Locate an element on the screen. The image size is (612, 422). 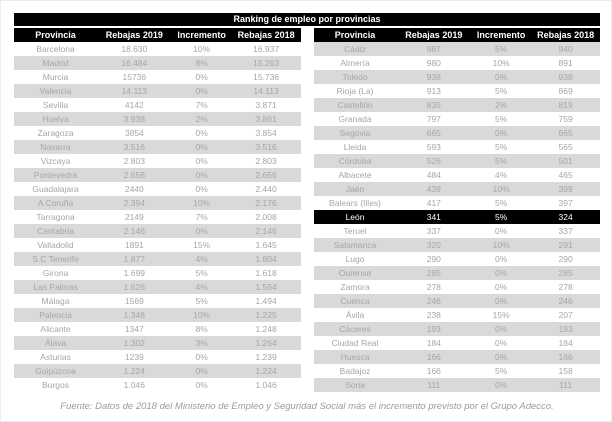
value-cell: 2.656 is located at coordinates (266, 175).